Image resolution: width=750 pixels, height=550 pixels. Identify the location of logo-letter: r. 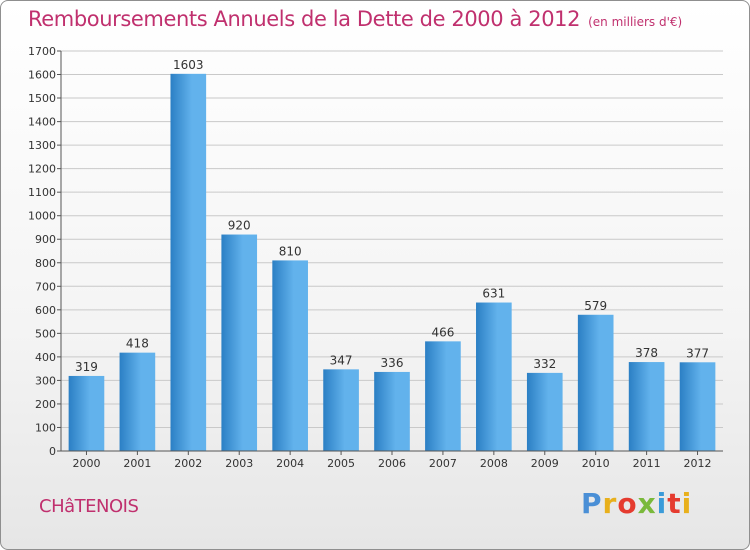
(610, 503).